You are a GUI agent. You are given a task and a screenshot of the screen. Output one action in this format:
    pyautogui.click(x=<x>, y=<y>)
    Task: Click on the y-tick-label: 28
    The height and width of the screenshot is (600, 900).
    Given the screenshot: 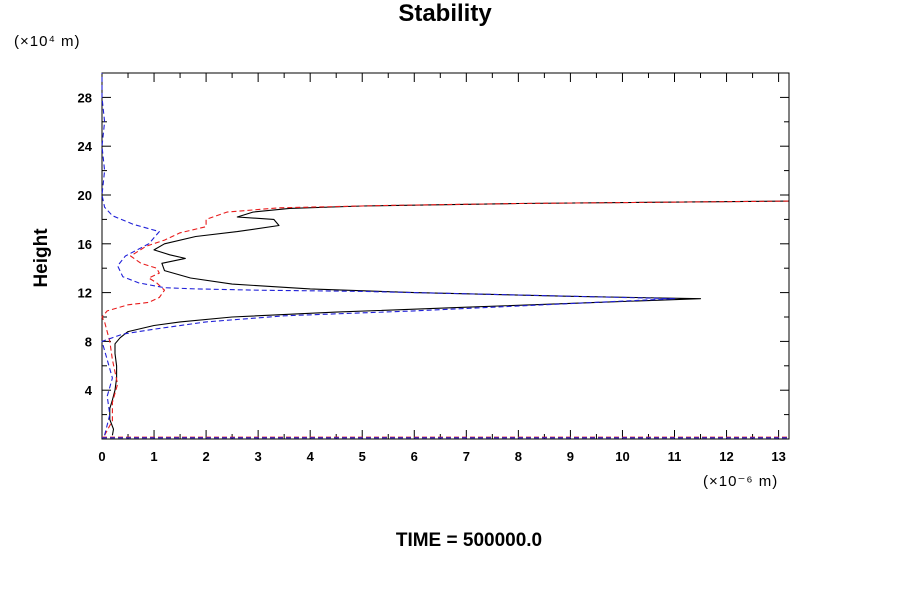 What is the action you would take?
    pyautogui.click(x=85, y=97)
    